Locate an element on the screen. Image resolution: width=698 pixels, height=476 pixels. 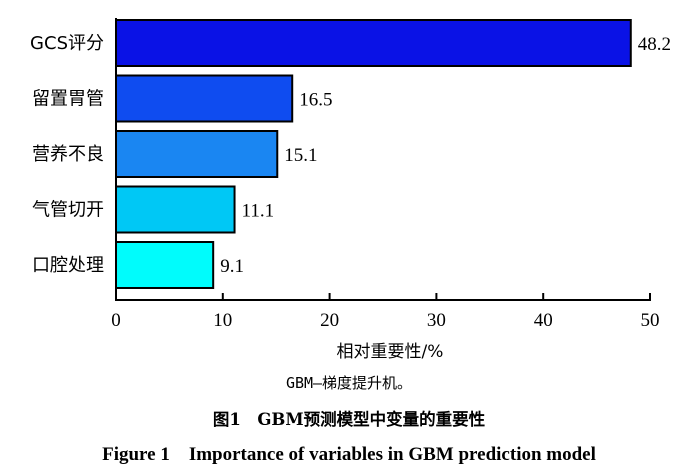
figure-caption-cn: 图1 GBM预测模型中变量的重要性 is located at coordinates (349, 419).